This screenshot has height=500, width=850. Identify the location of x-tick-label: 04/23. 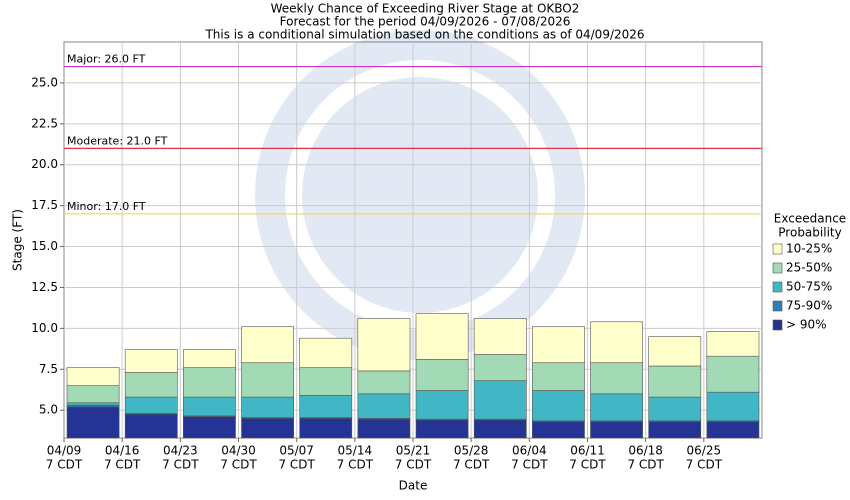
(180, 451).